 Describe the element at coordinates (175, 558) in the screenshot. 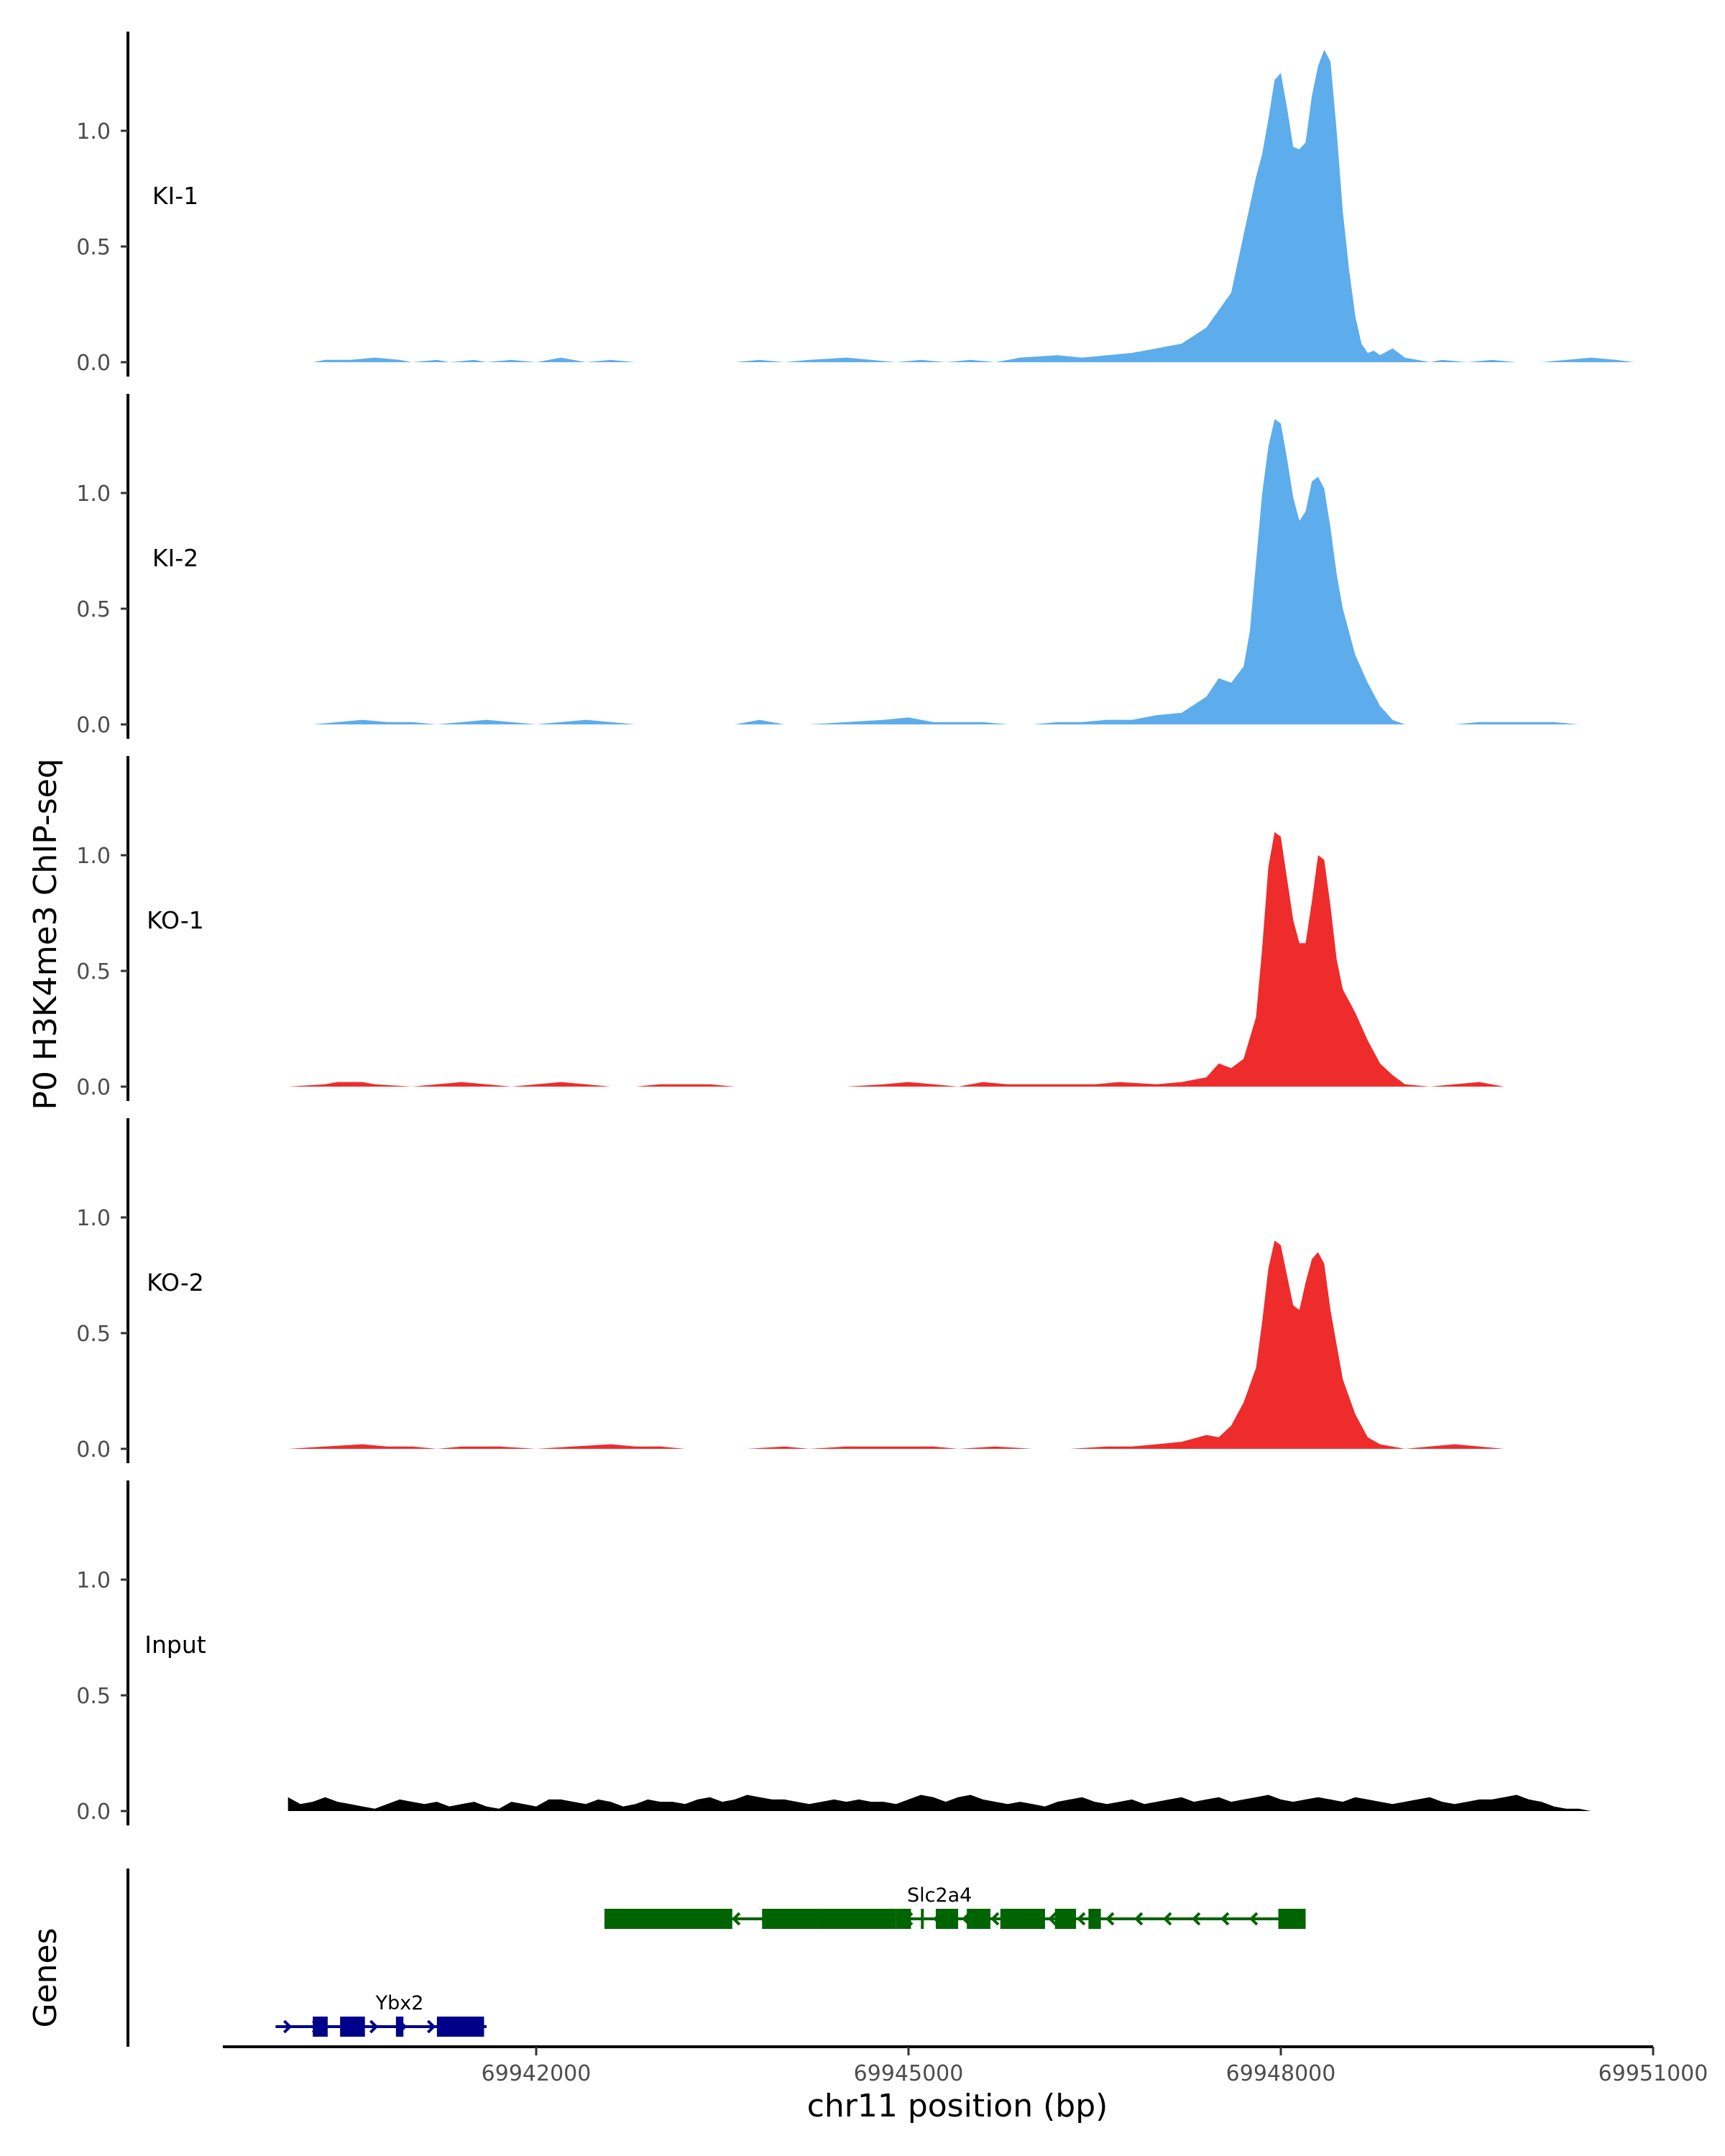

I see `track-label: KI-2` at that location.